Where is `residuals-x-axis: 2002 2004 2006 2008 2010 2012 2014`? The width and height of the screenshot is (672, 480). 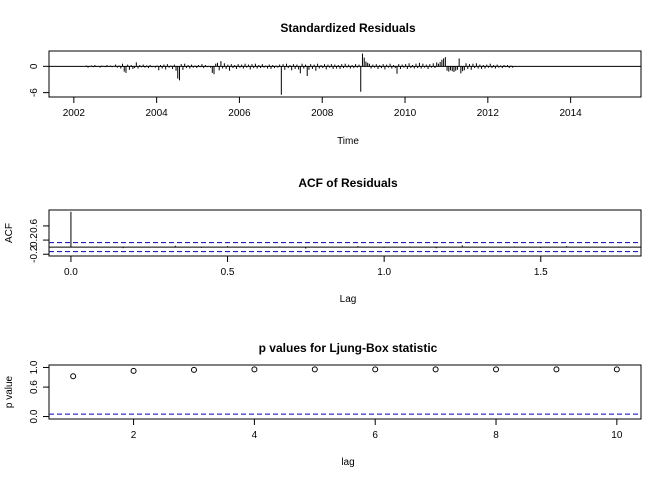
residuals-x-axis: 2002 2004 2006 2008 2010 2012 2014 is located at coordinates (322, 108).